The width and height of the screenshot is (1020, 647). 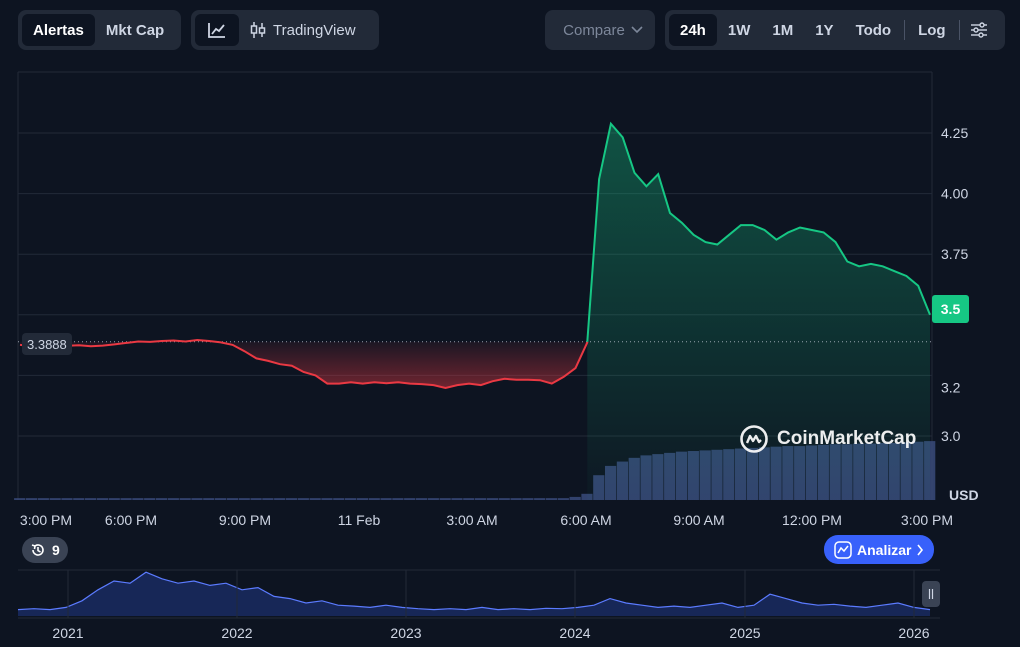 What do you see at coordinates (37, 550) in the screenshot?
I see `history-icon` at bounding box center [37, 550].